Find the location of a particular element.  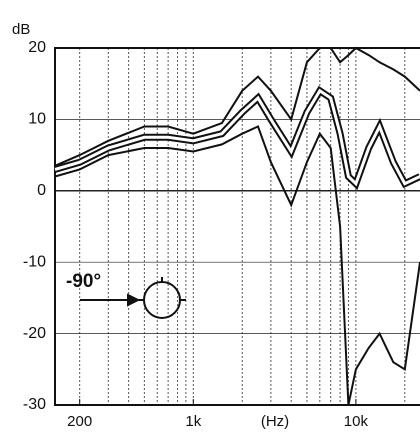

x-tick-label: 200 is located at coordinates (79, 421).